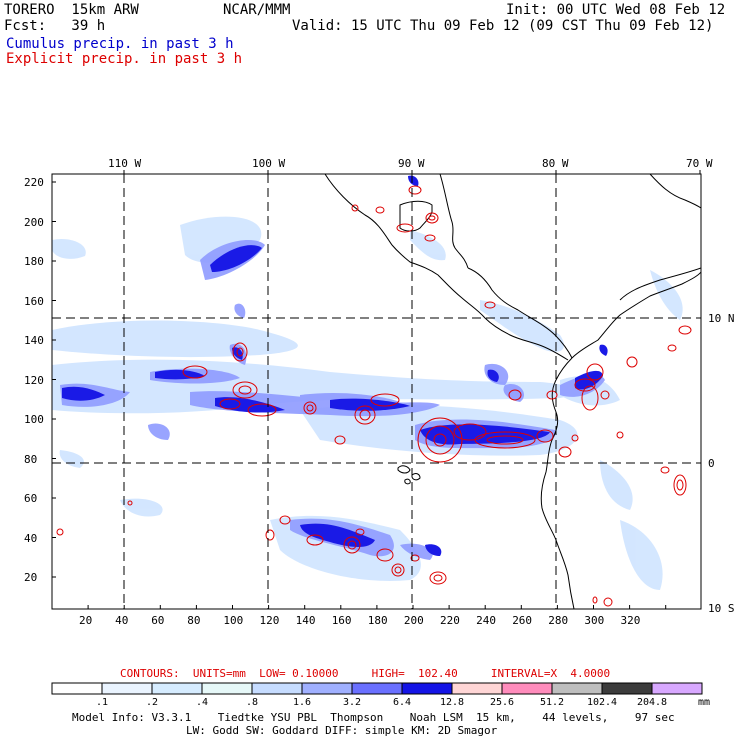 This screenshot has height=740, width=740. What do you see at coordinates (34, 222) in the screenshot?
I see `y-grid-label: 200` at bounding box center [34, 222].